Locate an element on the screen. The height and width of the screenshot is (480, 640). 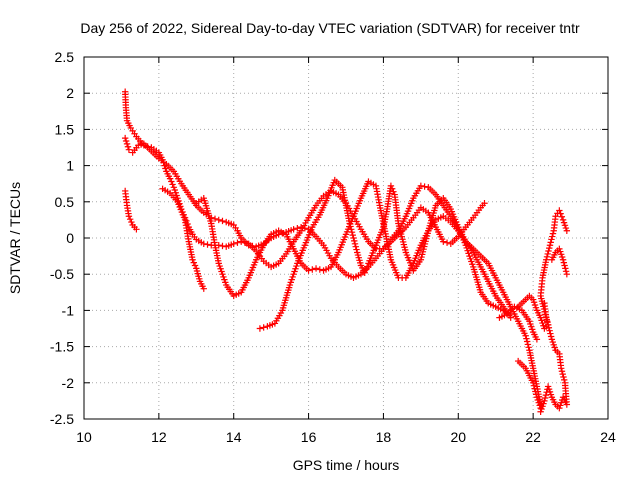
y-tick-label: -1.5 is located at coordinates (62, 347).